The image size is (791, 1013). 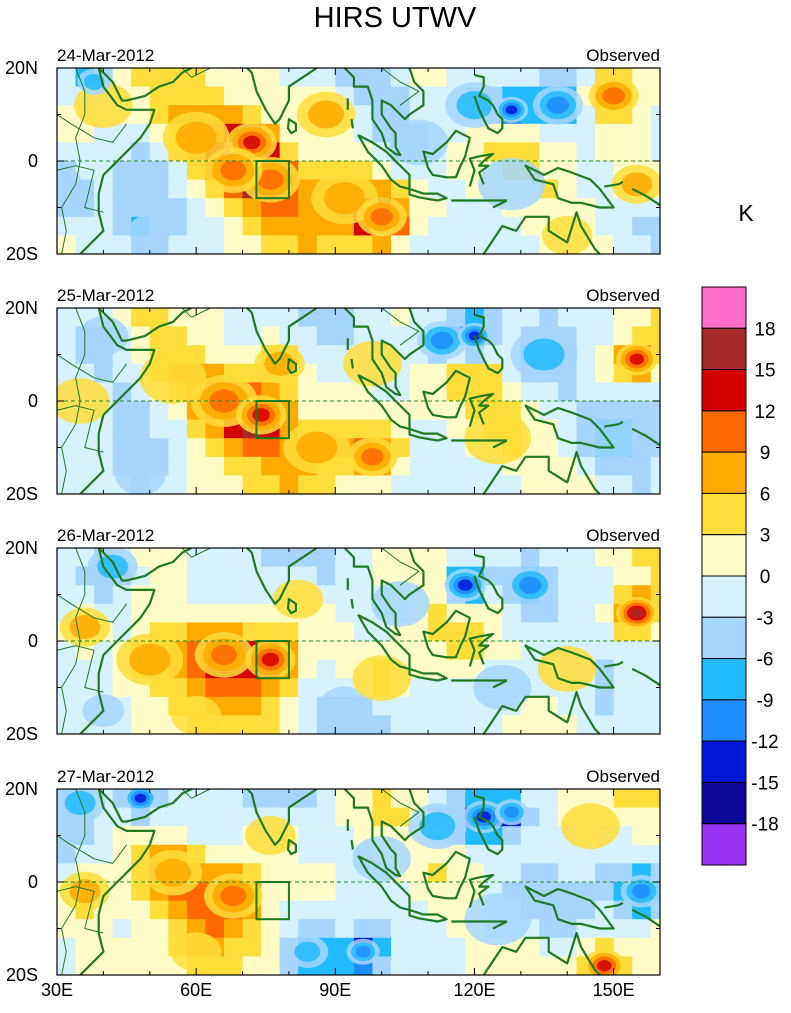 I want to click on colorbar-level-label: -3, so click(x=765, y=618).